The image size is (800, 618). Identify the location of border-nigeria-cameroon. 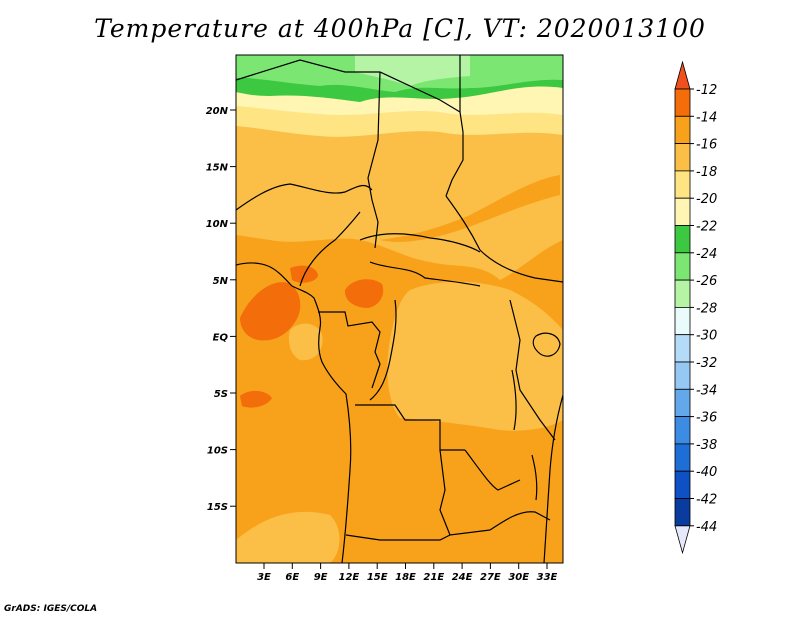
(330, 249).